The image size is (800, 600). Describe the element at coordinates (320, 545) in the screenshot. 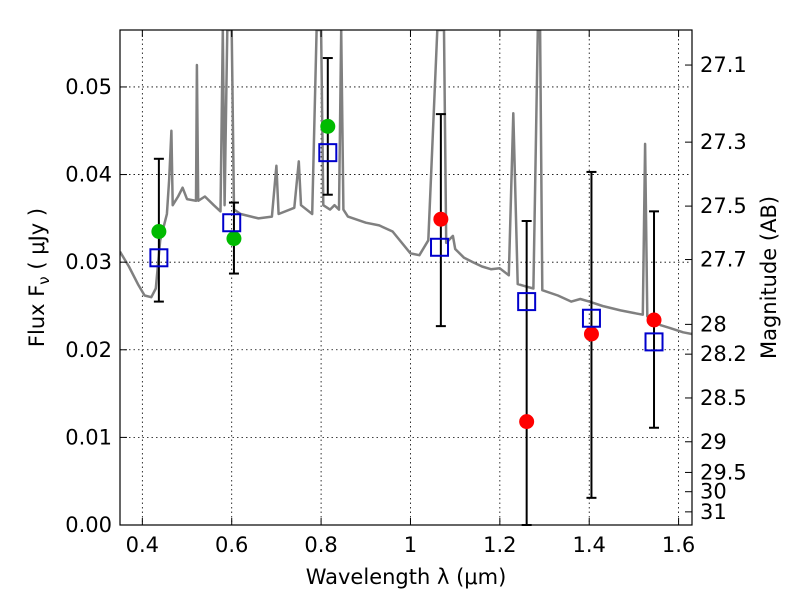

I see `x-tick-label: 0.8` at that location.